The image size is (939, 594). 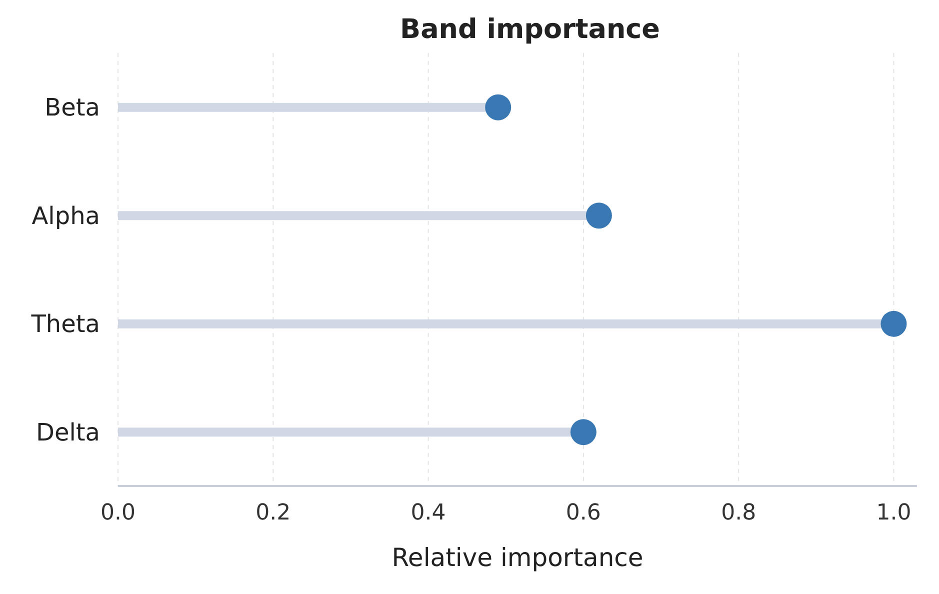 What do you see at coordinates (66, 216) in the screenshot?
I see `y-tick-label: Alpha` at bounding box center [66, 216].